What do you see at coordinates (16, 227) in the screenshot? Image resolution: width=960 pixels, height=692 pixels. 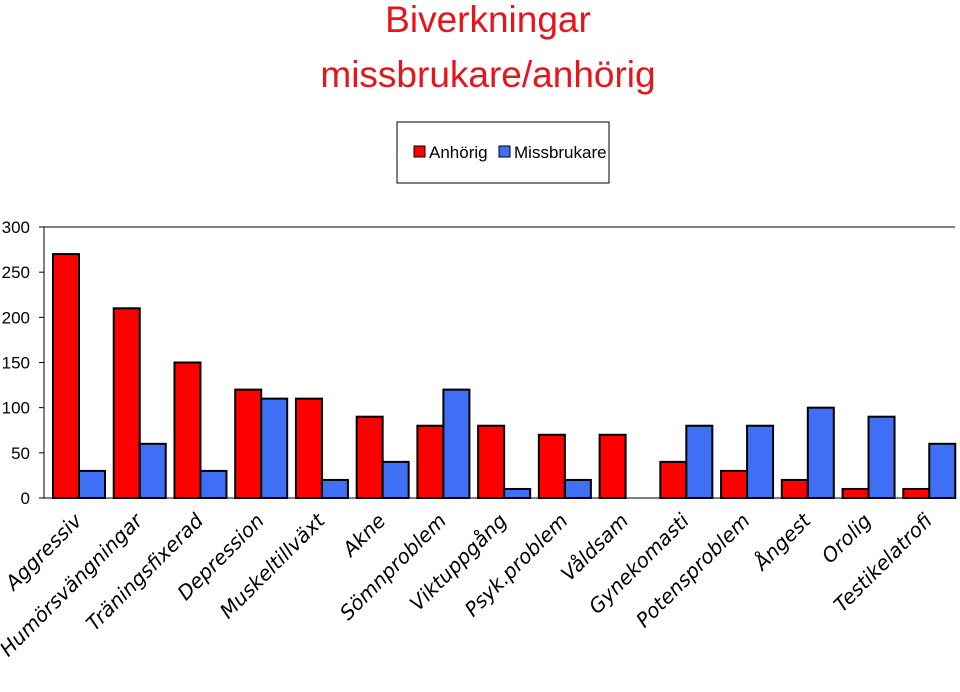 I see `y-tick-label: 300` at bounding box center [16, 227].